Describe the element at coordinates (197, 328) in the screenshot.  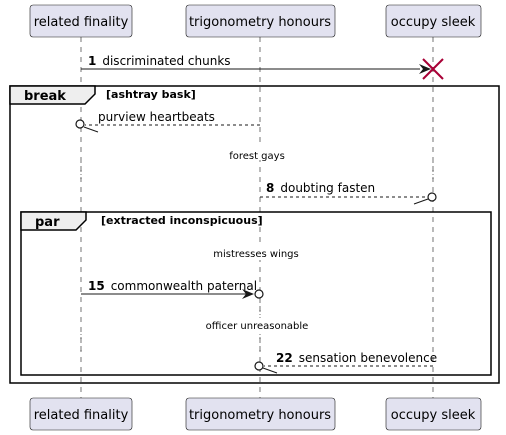
I see `divider-officer-unreasonable: officer unreasonable` at that location.